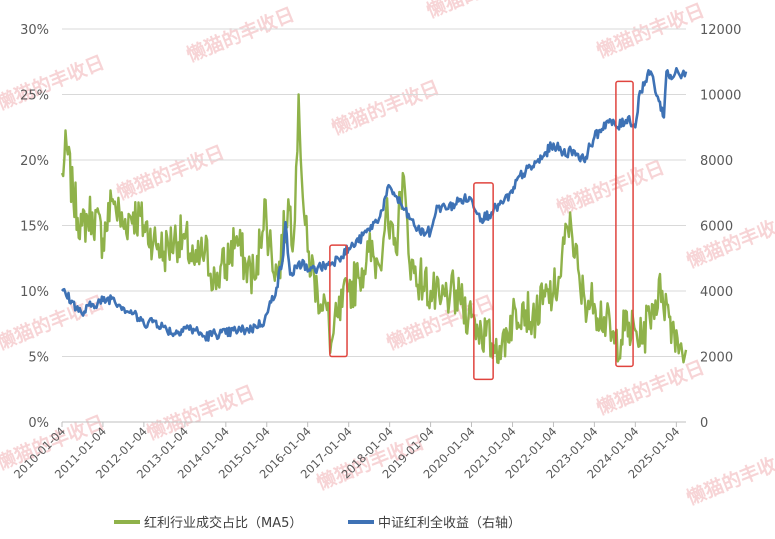 This screenshot has width=775, height=539. I want to click on right-tick-label: 6000, so click(716, 227).